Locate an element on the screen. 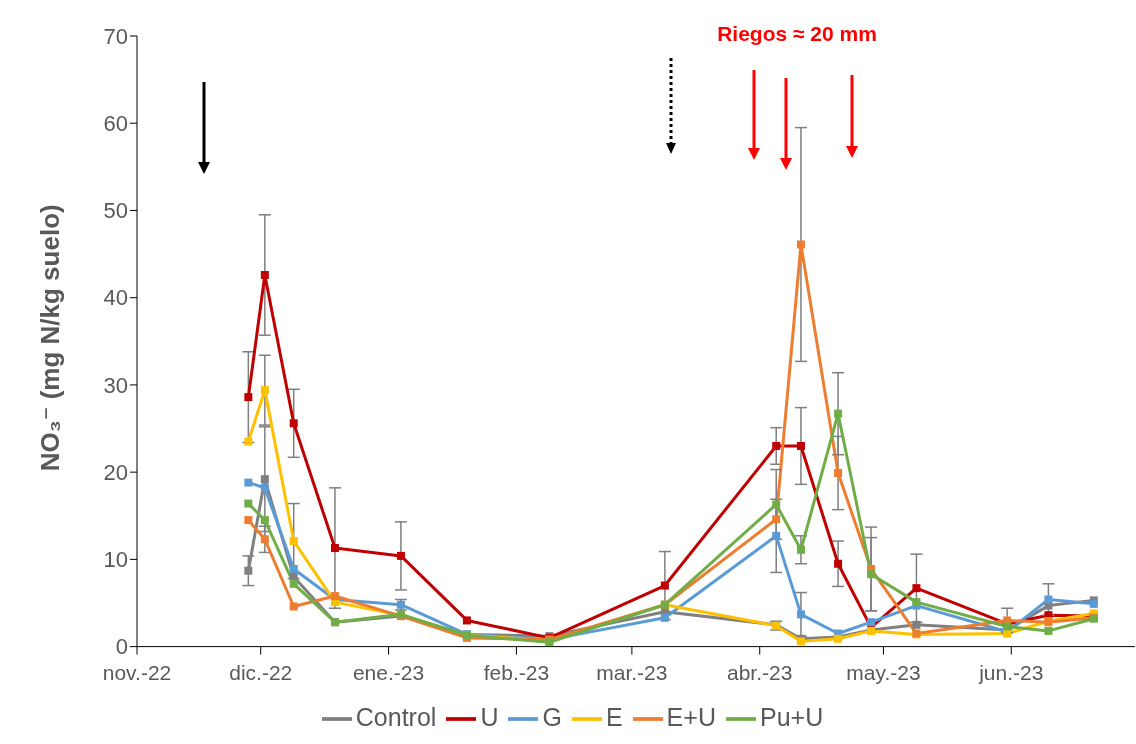 The width and height of the screenshot is (1136, 744). x-tick-label: jun.-23 is located at coordinates (1011, 672).